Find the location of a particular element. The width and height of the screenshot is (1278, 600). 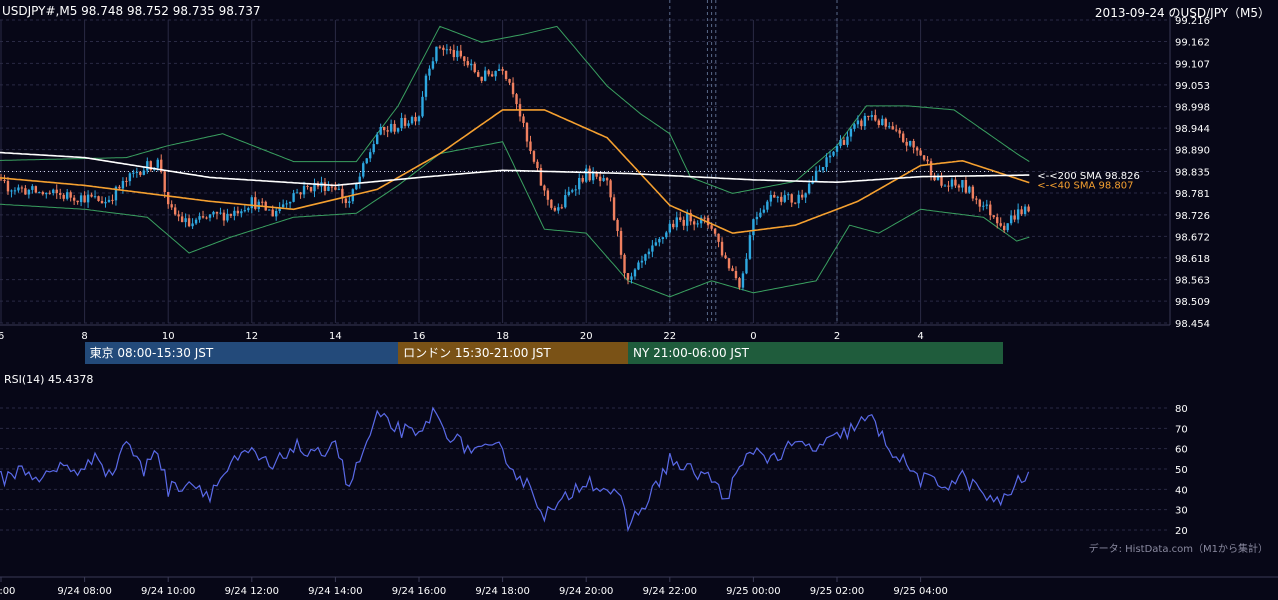

rsi-time-label: 9/24 22:00 is located at coordinates (670, 591).